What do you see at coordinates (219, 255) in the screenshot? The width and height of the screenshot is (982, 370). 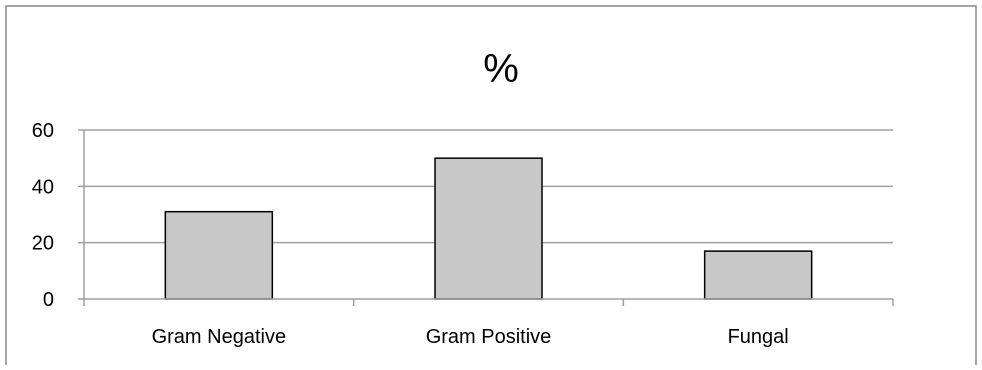 I see `bar-gram-negative` at bounding box center [219, 255].